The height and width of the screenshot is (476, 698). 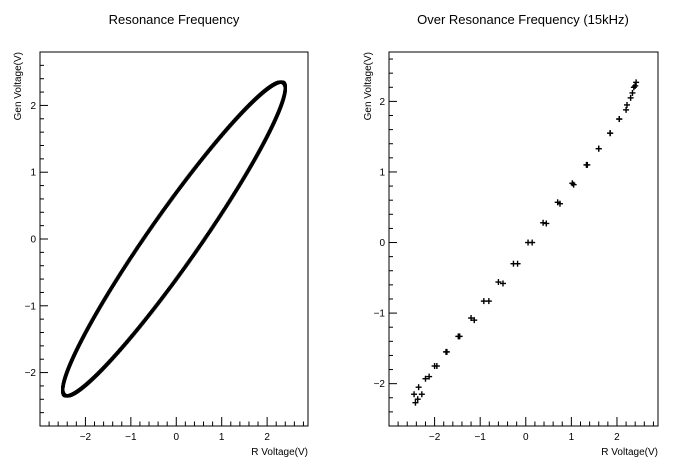 I want to click on right-y-ticks: −2 −1 0 1 2, so click(x=385, y=242).